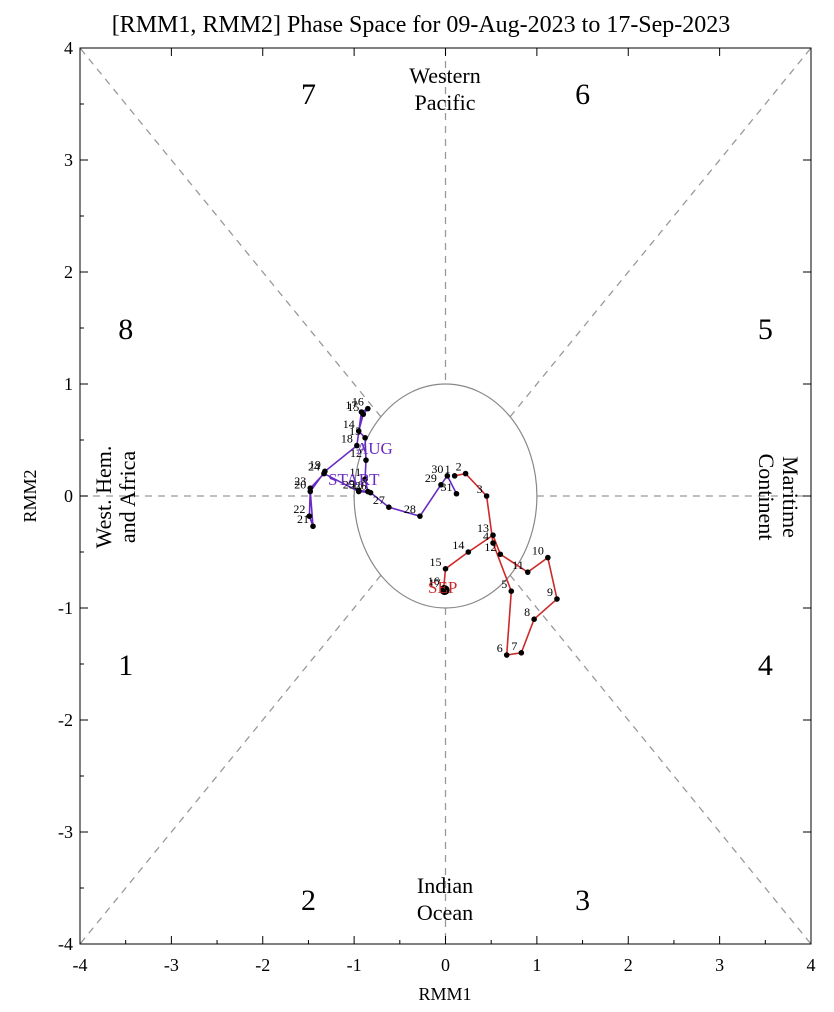  Describe the element at coordinates (103, 497) in the screenshot. I see `region-label-west-hem-africa-line1: West. Hem.` at that location.